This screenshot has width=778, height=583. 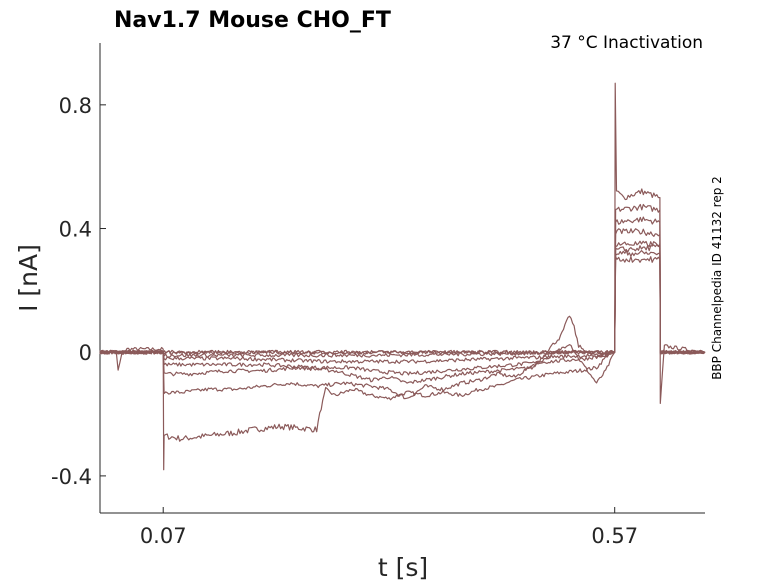 I want to click on y-tick-label: 0.8, so click(x=75, y=106).